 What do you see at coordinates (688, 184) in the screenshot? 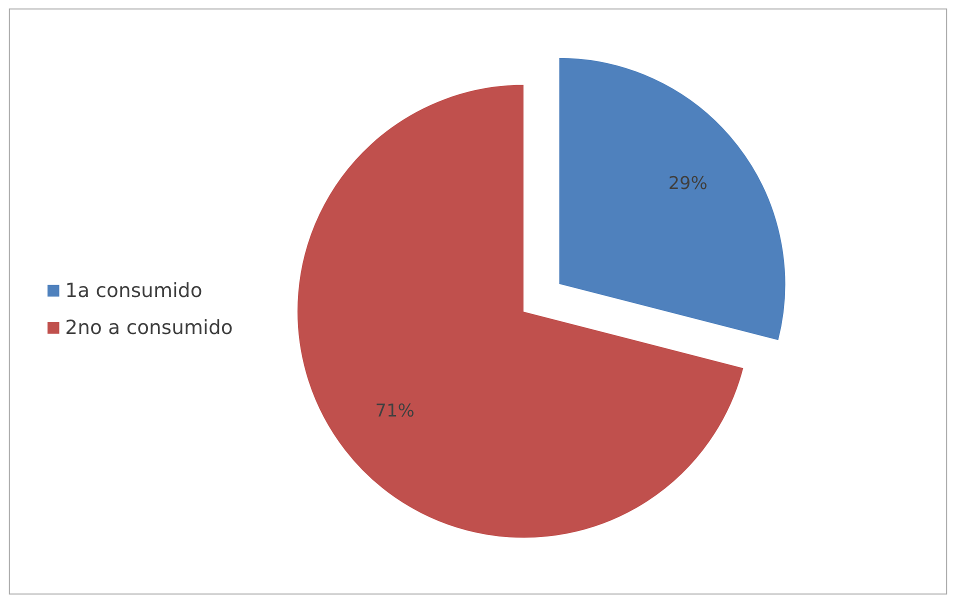
I see `data-label: 29%` at bounding box center [688, 184].